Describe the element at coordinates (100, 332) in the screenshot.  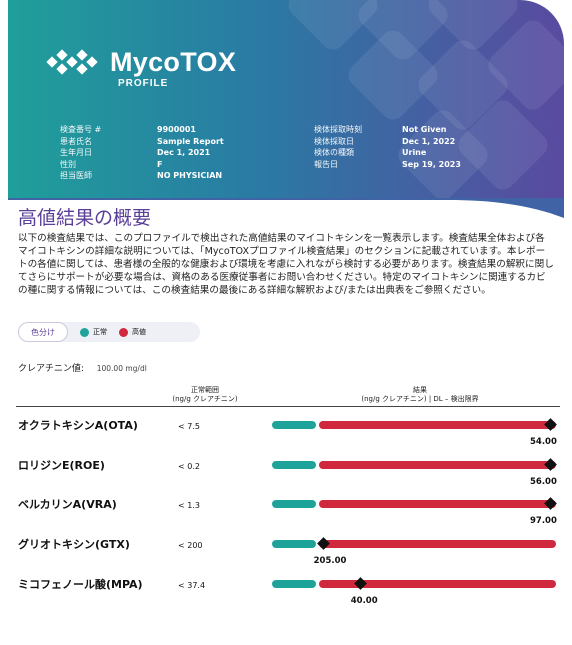
I see `legend-normal-label: 正常` at that location.